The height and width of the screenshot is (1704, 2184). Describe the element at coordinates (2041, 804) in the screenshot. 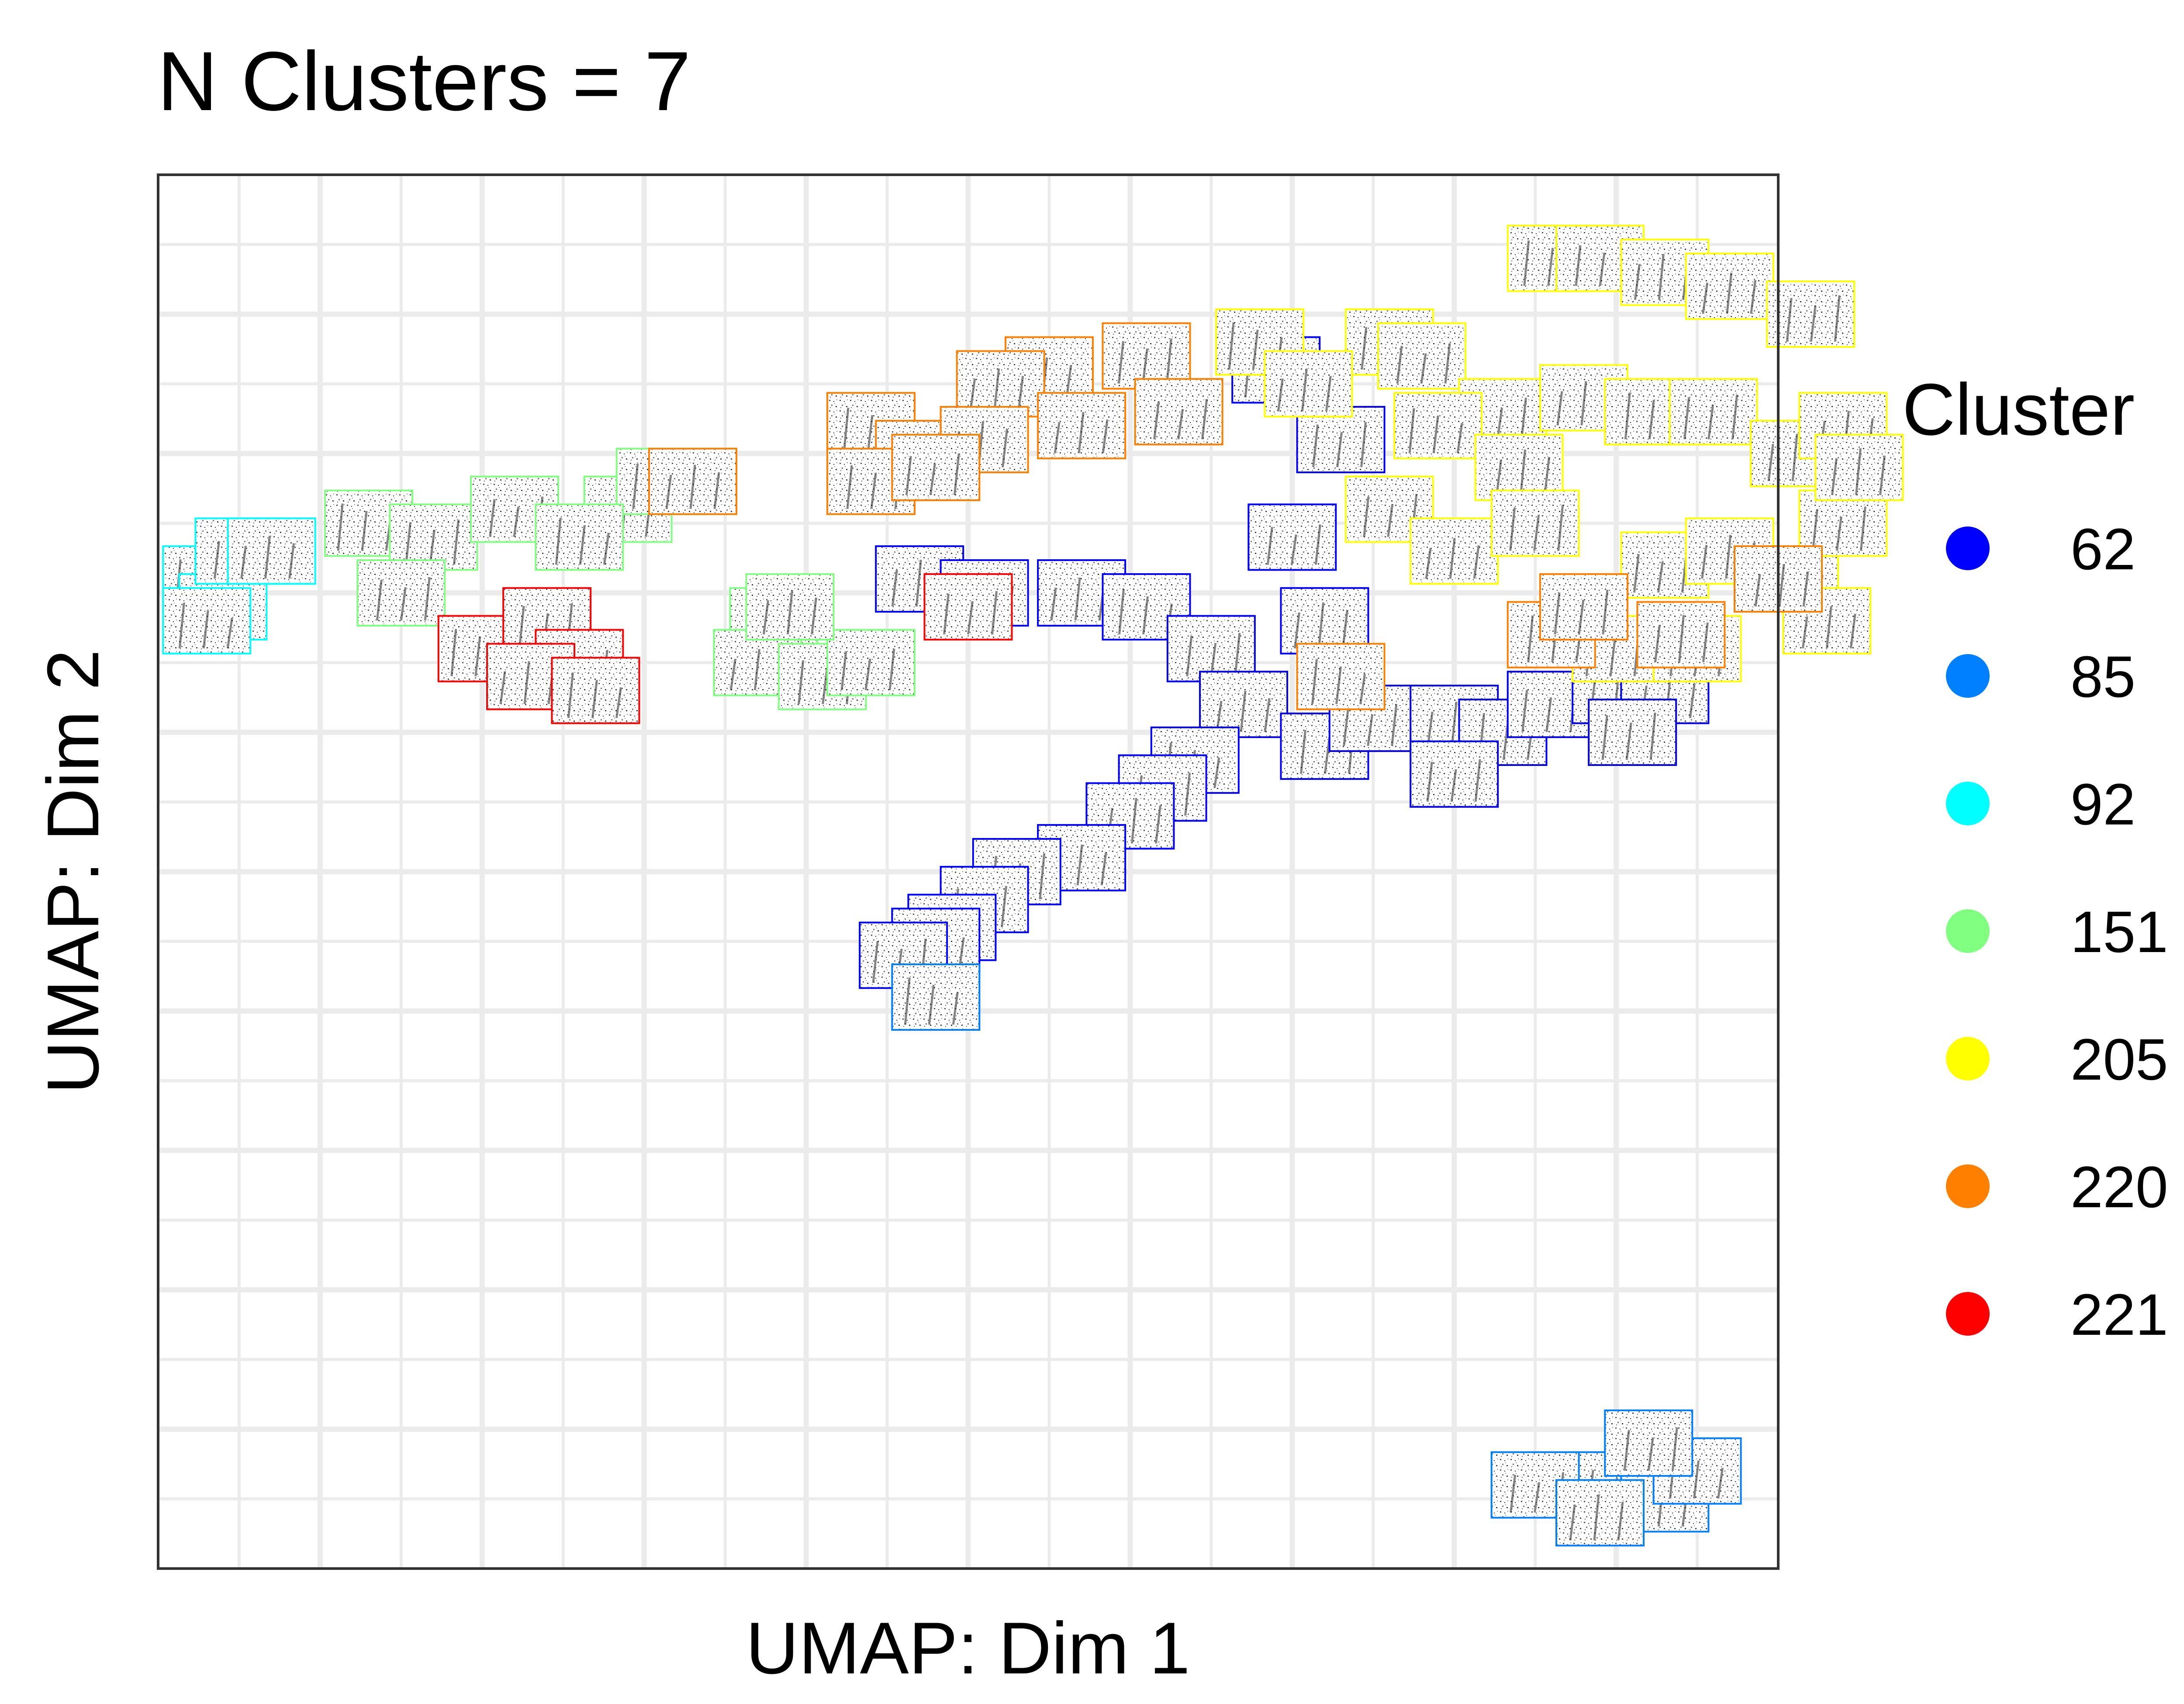

I see `legend-item-92: 92` at that location.